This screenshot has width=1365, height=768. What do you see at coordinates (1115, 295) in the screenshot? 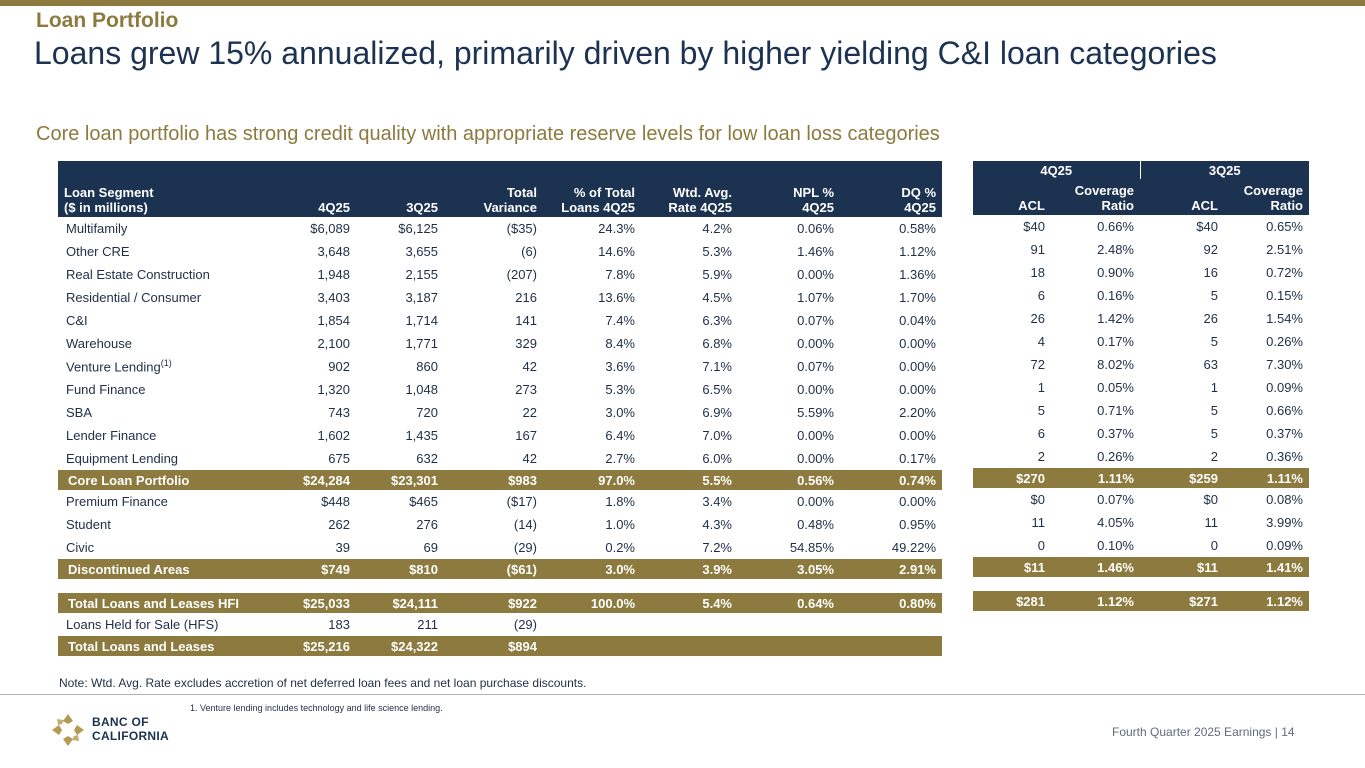
I see `cov-q4-cell: 0.16%` at bounding box center [1115, 295].